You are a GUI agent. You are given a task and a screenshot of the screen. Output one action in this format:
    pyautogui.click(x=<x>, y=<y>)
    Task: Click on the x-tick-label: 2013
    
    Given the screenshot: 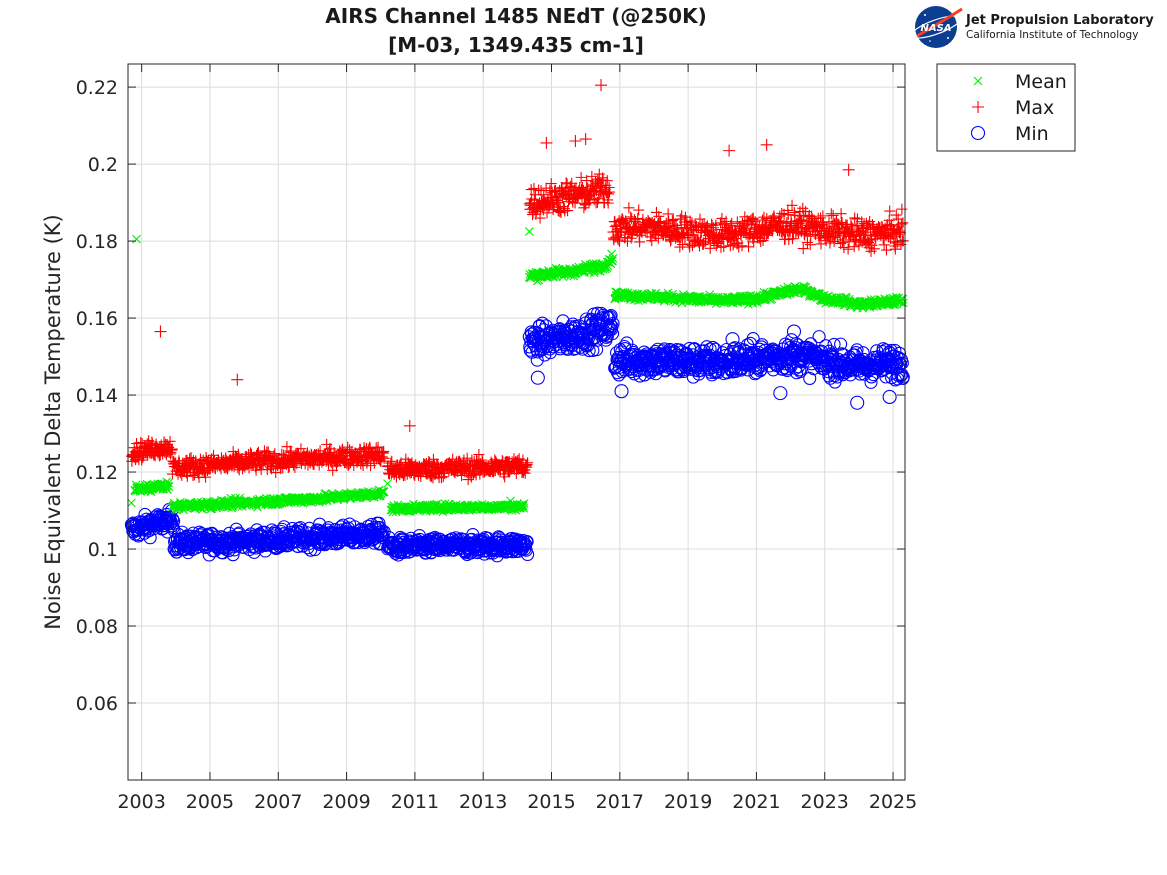 What is the action you would take?
    pyautogui.click(x=483, y=802)
    